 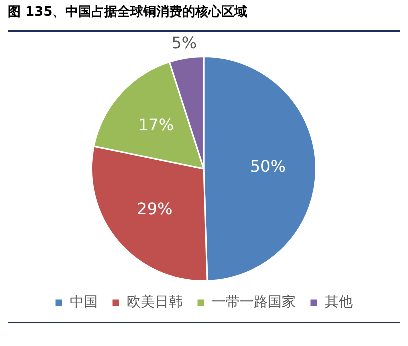 I want to click on data-label: 50%, so click(x=268, y=166).